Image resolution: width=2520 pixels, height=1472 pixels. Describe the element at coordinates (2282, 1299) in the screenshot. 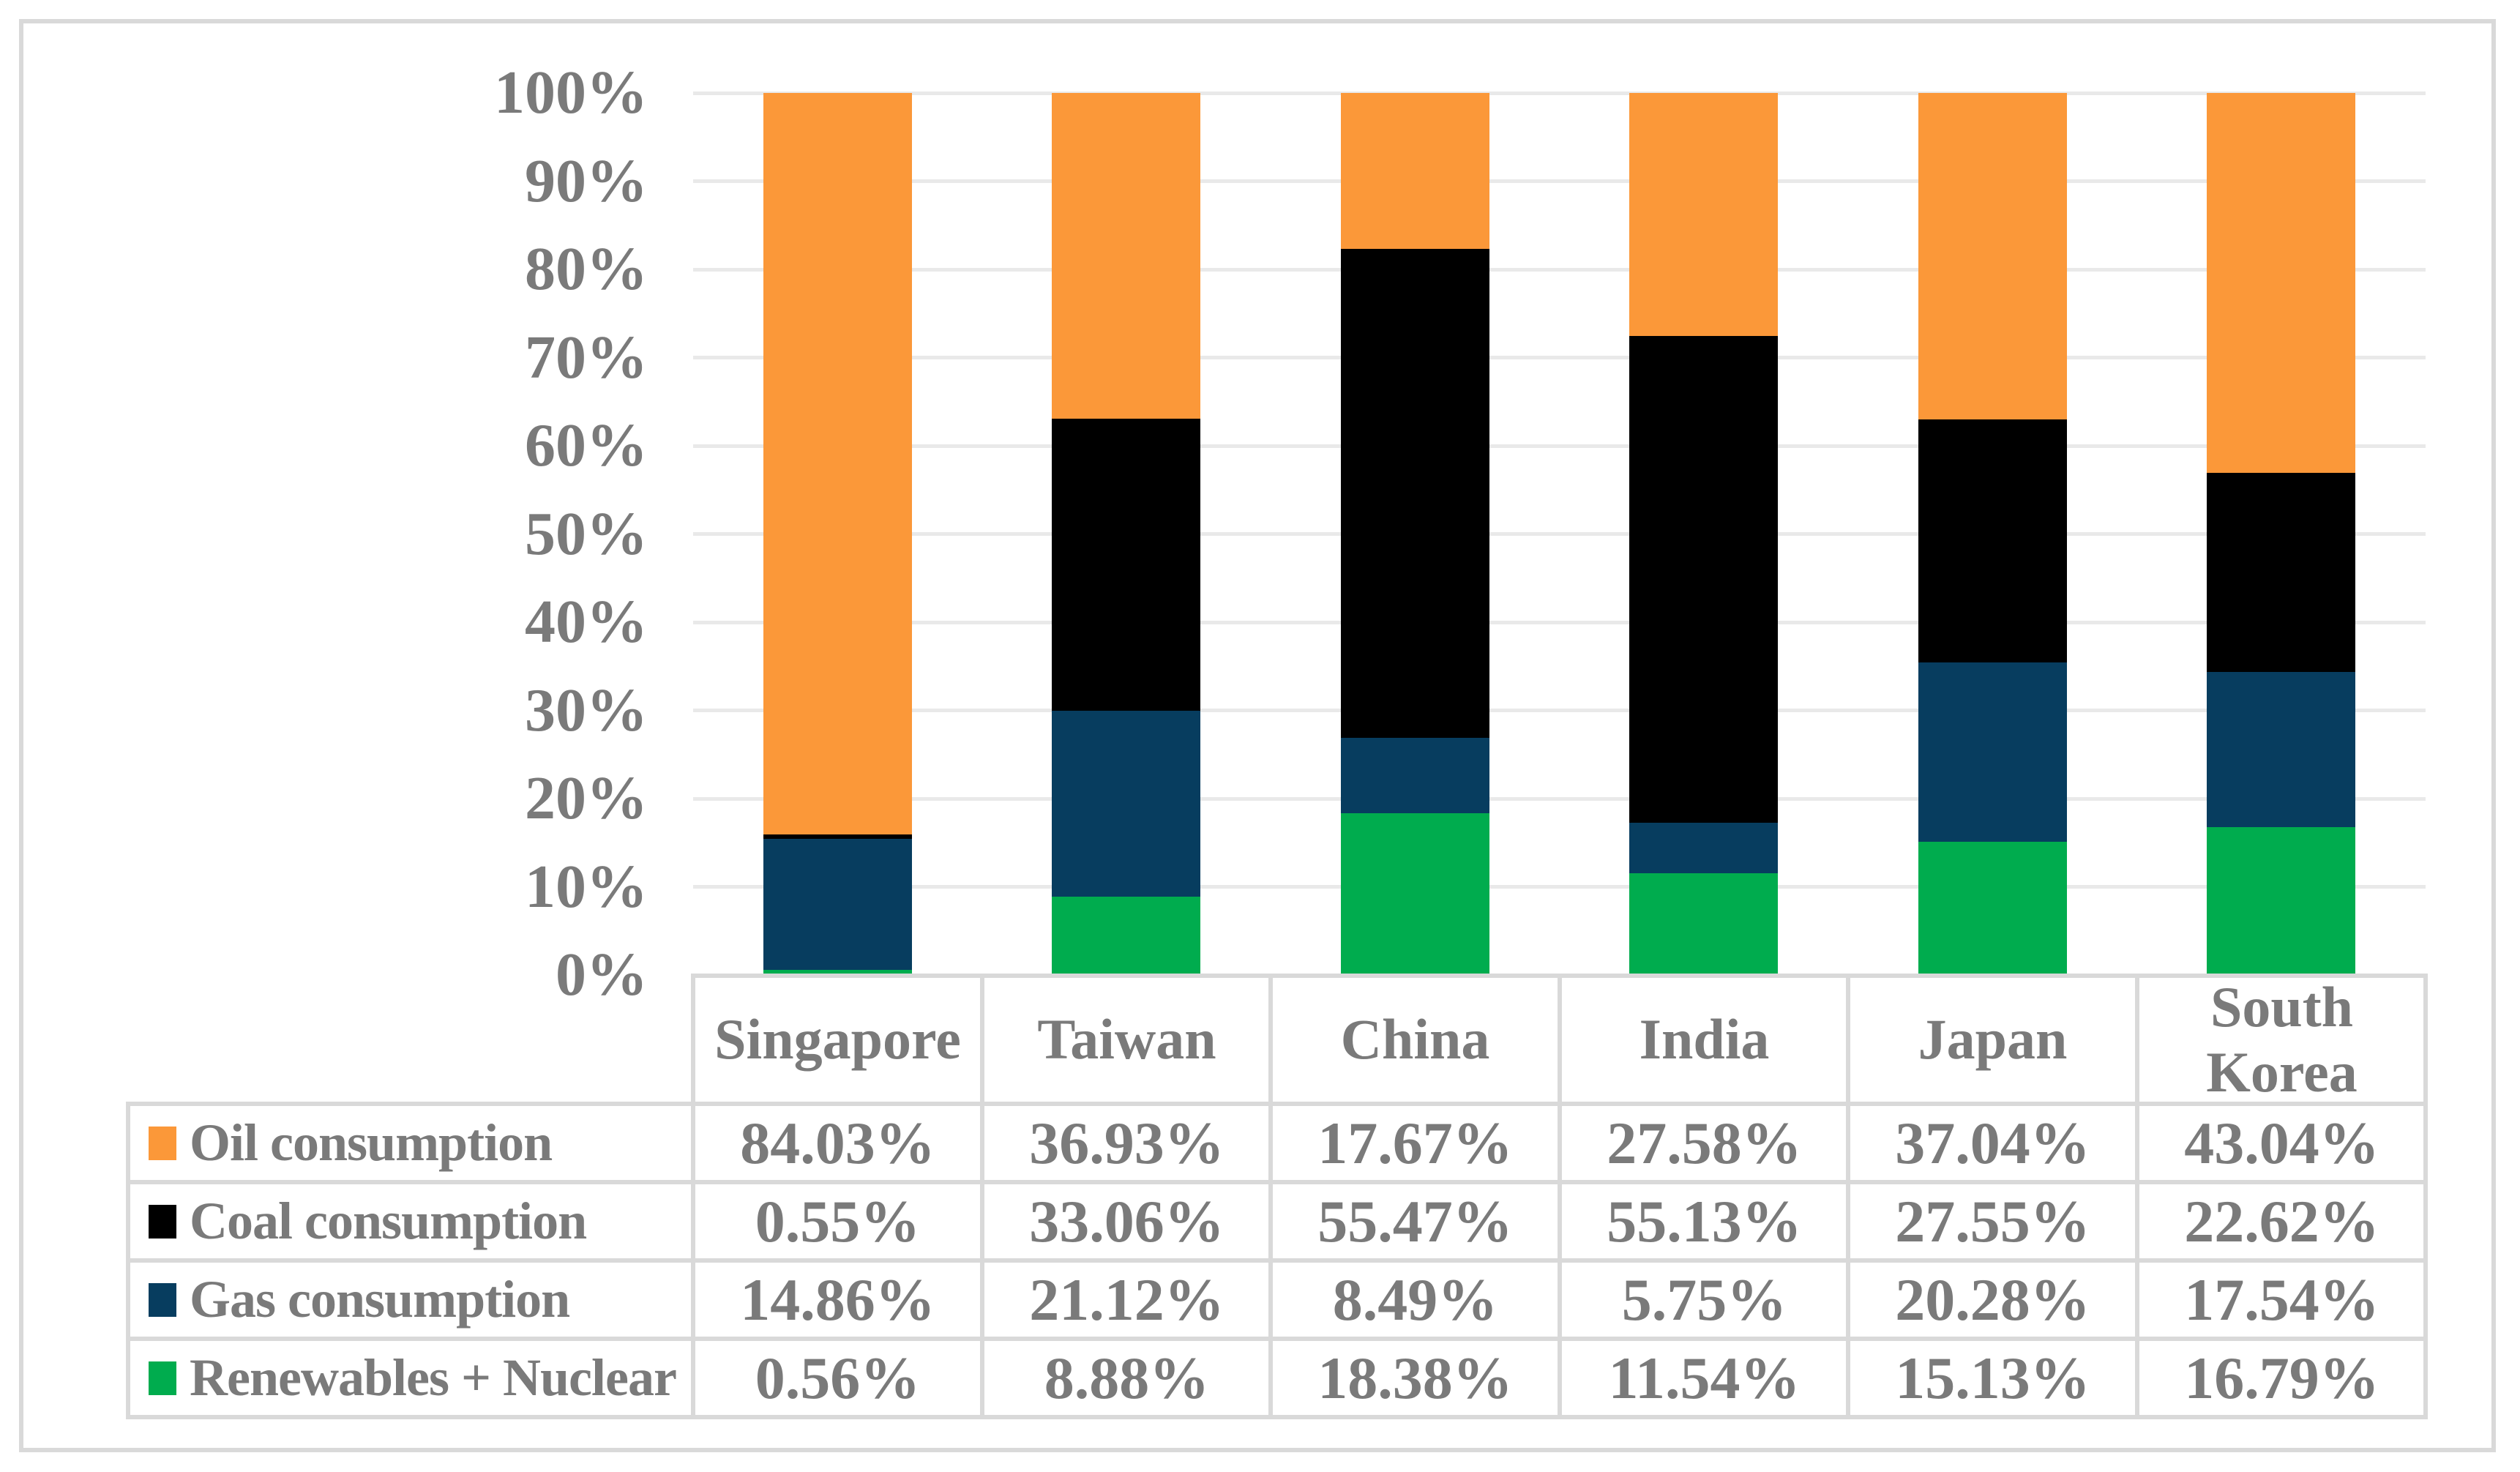

I see `value-cell-south-korea-gas-consumption: 17.54%` at that location.